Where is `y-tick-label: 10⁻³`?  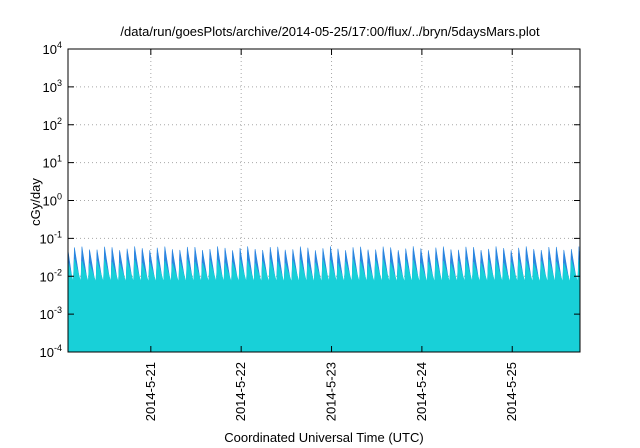
y-tick-label: 10⁻³ is located at coordinates (51, 313).